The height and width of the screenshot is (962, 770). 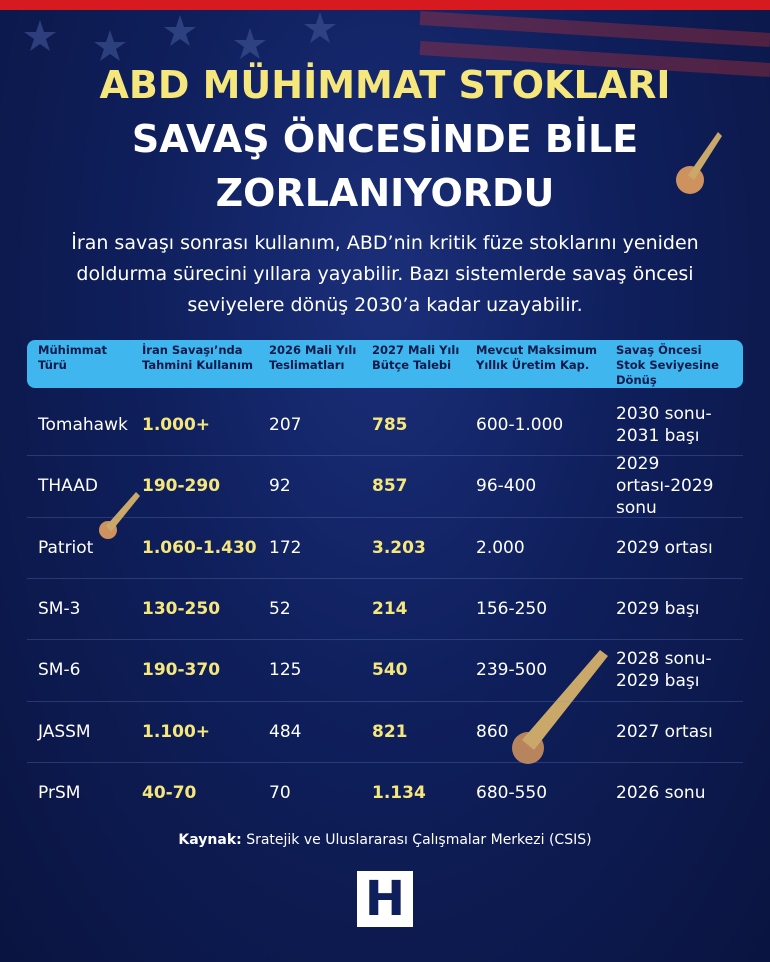 I want to click on column-header: 2027 Mali Yılı Bütçe Talebi, so click(x=416, y=357).